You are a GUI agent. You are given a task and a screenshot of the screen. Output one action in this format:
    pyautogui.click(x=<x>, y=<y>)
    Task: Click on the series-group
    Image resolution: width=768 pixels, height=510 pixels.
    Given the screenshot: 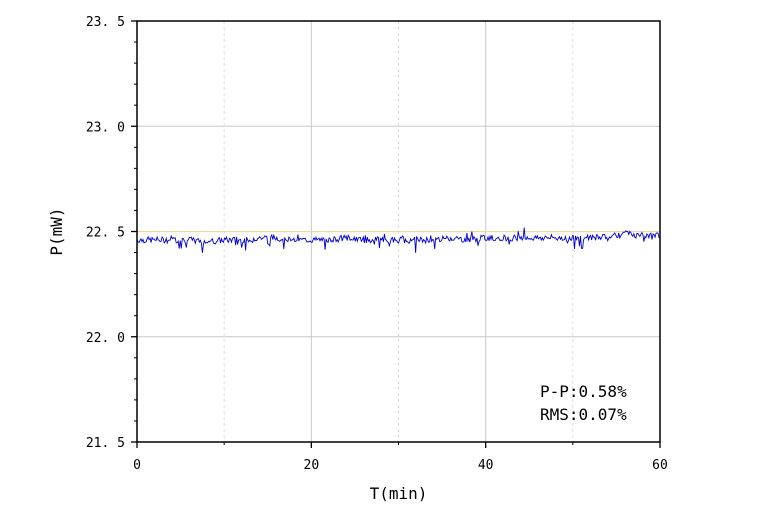 What is the action you would take?
    pyautogui.click(x=398, y=240)
    